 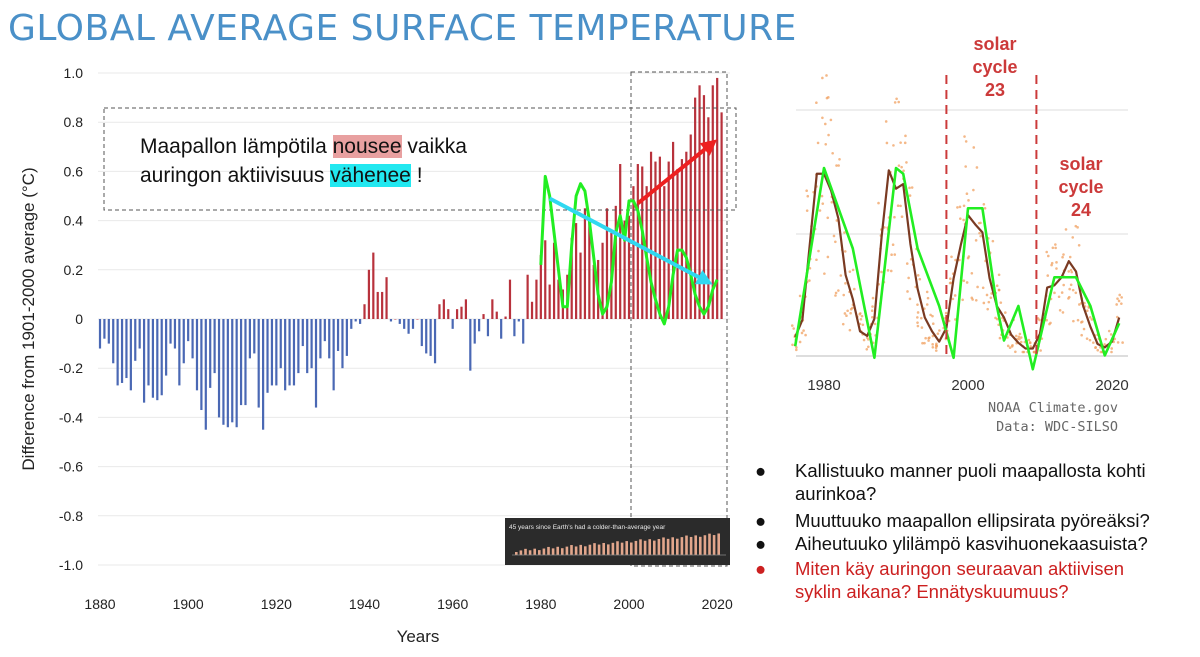 What do you see at coordinates (971, 543) in the screenshot?
I see `question-text: Aiheutuuko ylilämpö kasvihuonekaasuista?` at bounding box center [971, 543].